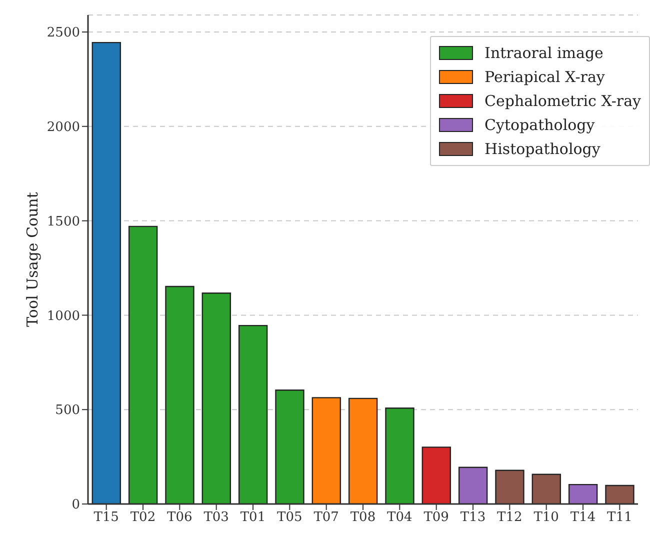  I want to click on y-tick-label: 2500, so click(63, 33).